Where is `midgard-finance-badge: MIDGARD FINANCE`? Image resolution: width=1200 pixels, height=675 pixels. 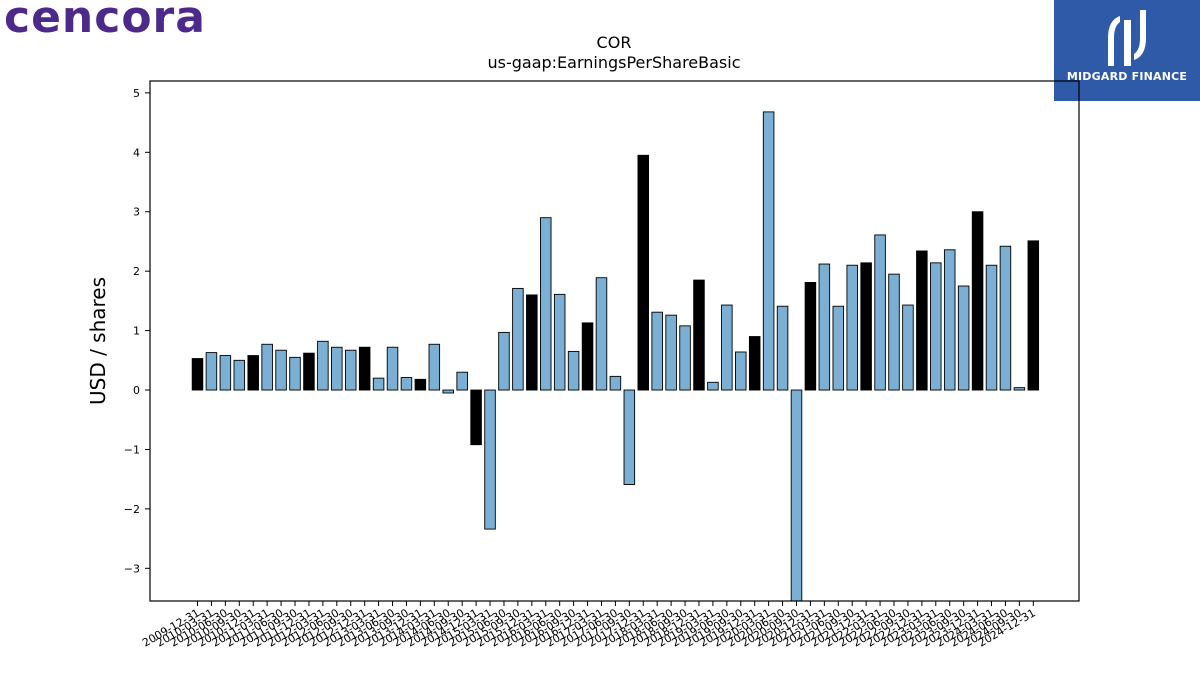 midgard-finance-badge: MIDGARD FINANCE is located at coordinates (1127, 50).